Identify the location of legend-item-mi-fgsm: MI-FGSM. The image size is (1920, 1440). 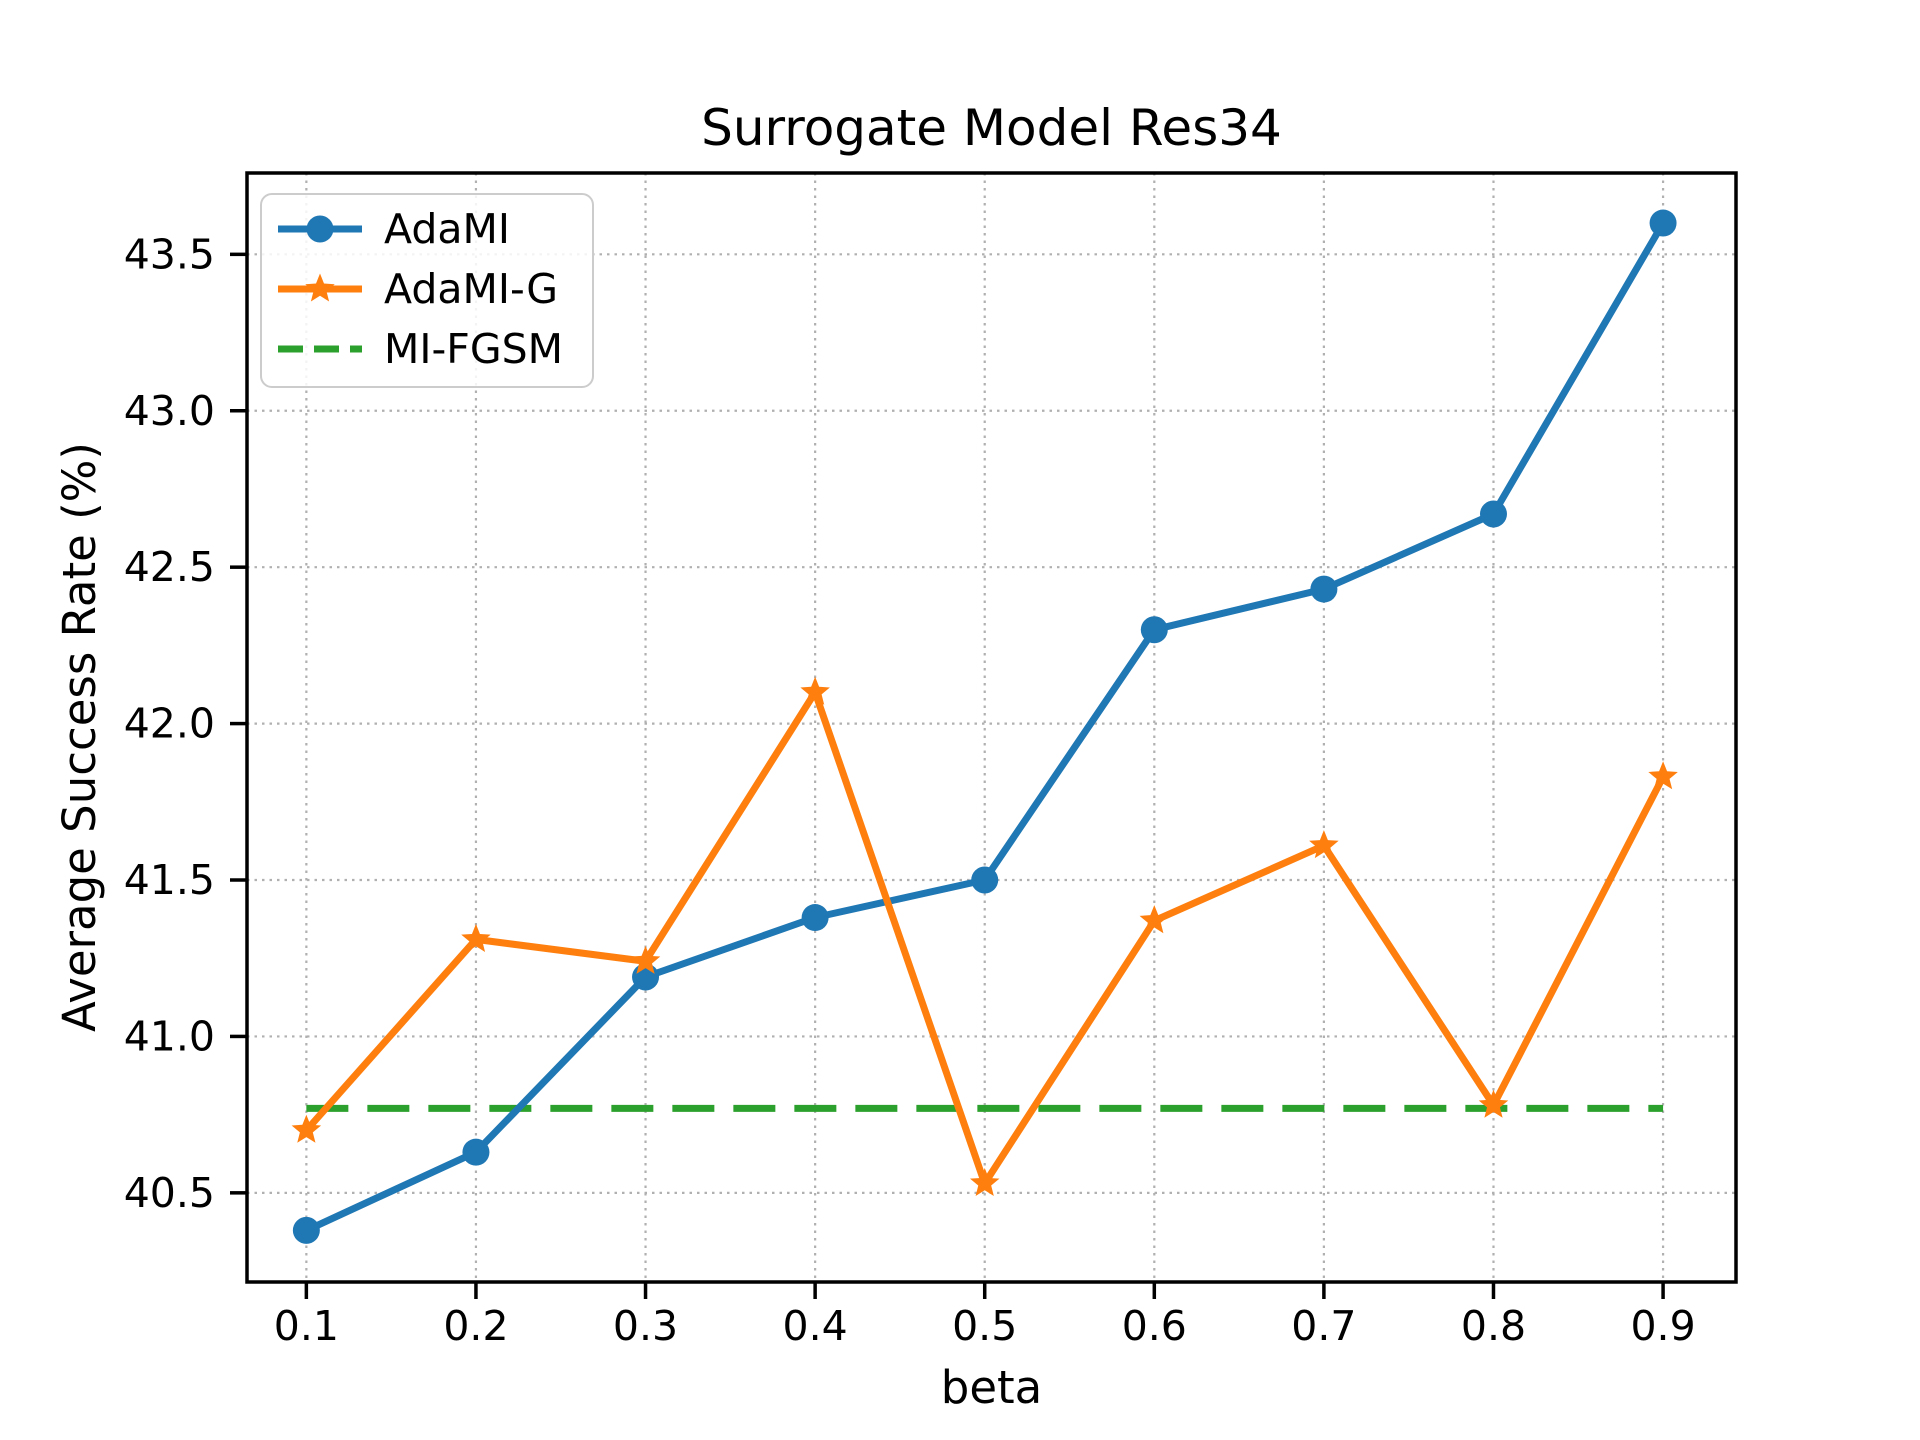
(434, 349).